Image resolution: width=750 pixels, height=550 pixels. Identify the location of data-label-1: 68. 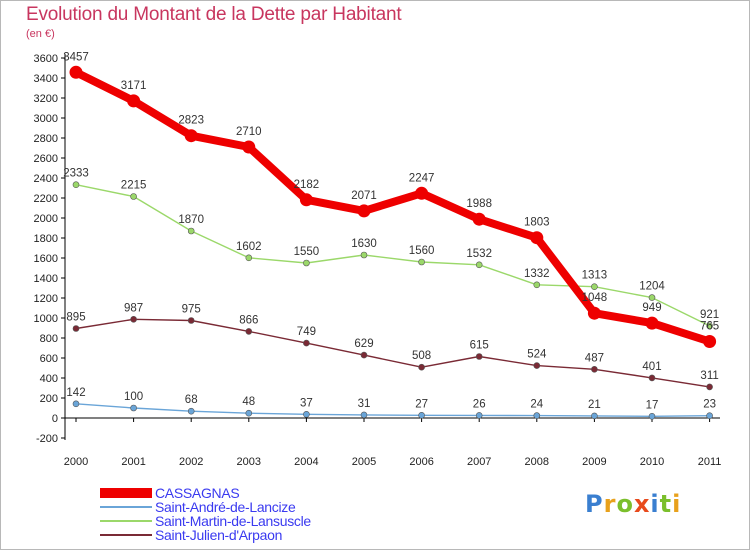
(191, 400).